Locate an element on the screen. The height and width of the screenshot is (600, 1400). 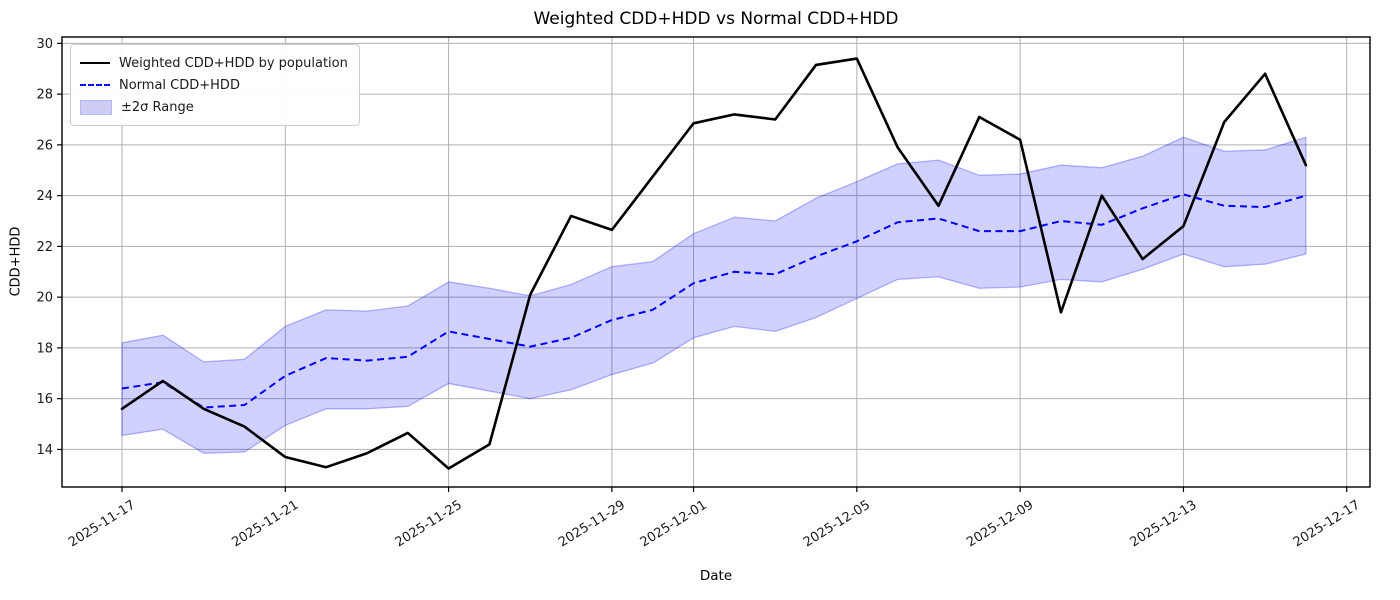
band-swatch-icon is located at coordinates (96, 107).